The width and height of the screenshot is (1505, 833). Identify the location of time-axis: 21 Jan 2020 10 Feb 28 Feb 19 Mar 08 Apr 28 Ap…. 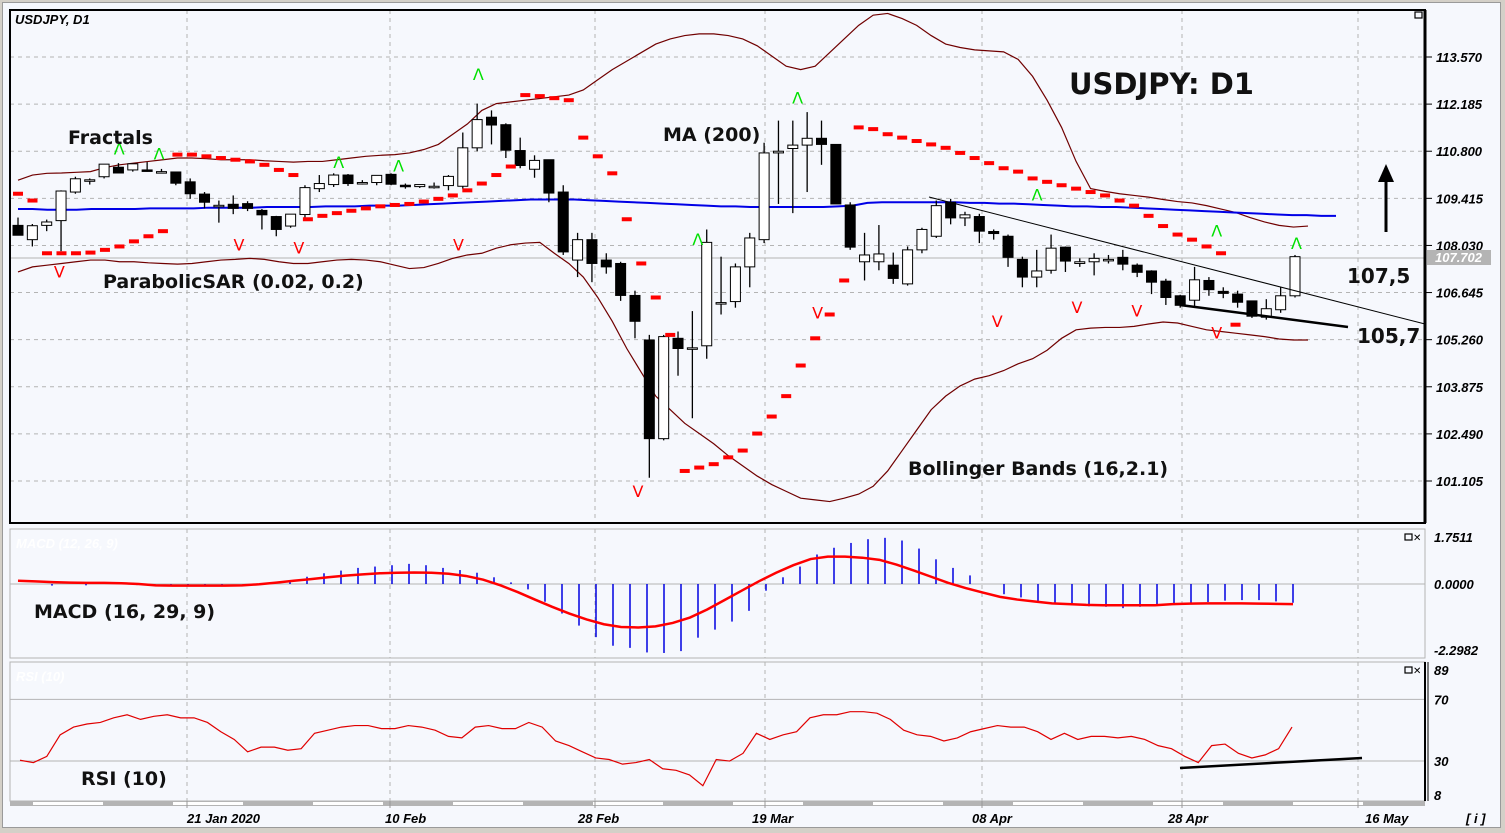
(797, 813).